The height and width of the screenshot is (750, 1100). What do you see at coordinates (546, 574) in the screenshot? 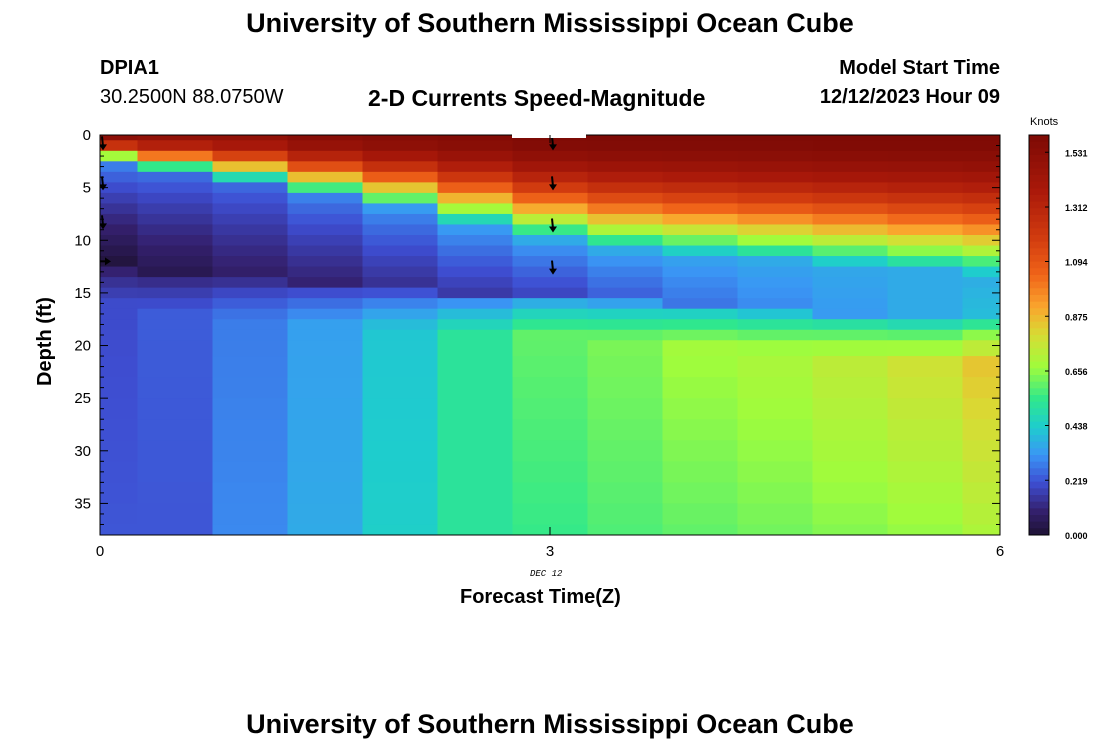
I see `x-date-label: DEC 12` at bounding box center [546, 574].